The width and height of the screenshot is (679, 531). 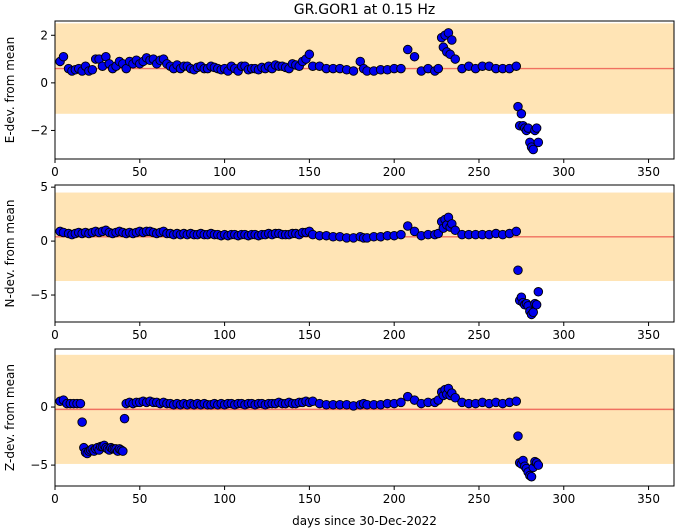 I want to click on chart-title: GR.GOR1 at 0.15 Hz, so click(x=365, y=10).